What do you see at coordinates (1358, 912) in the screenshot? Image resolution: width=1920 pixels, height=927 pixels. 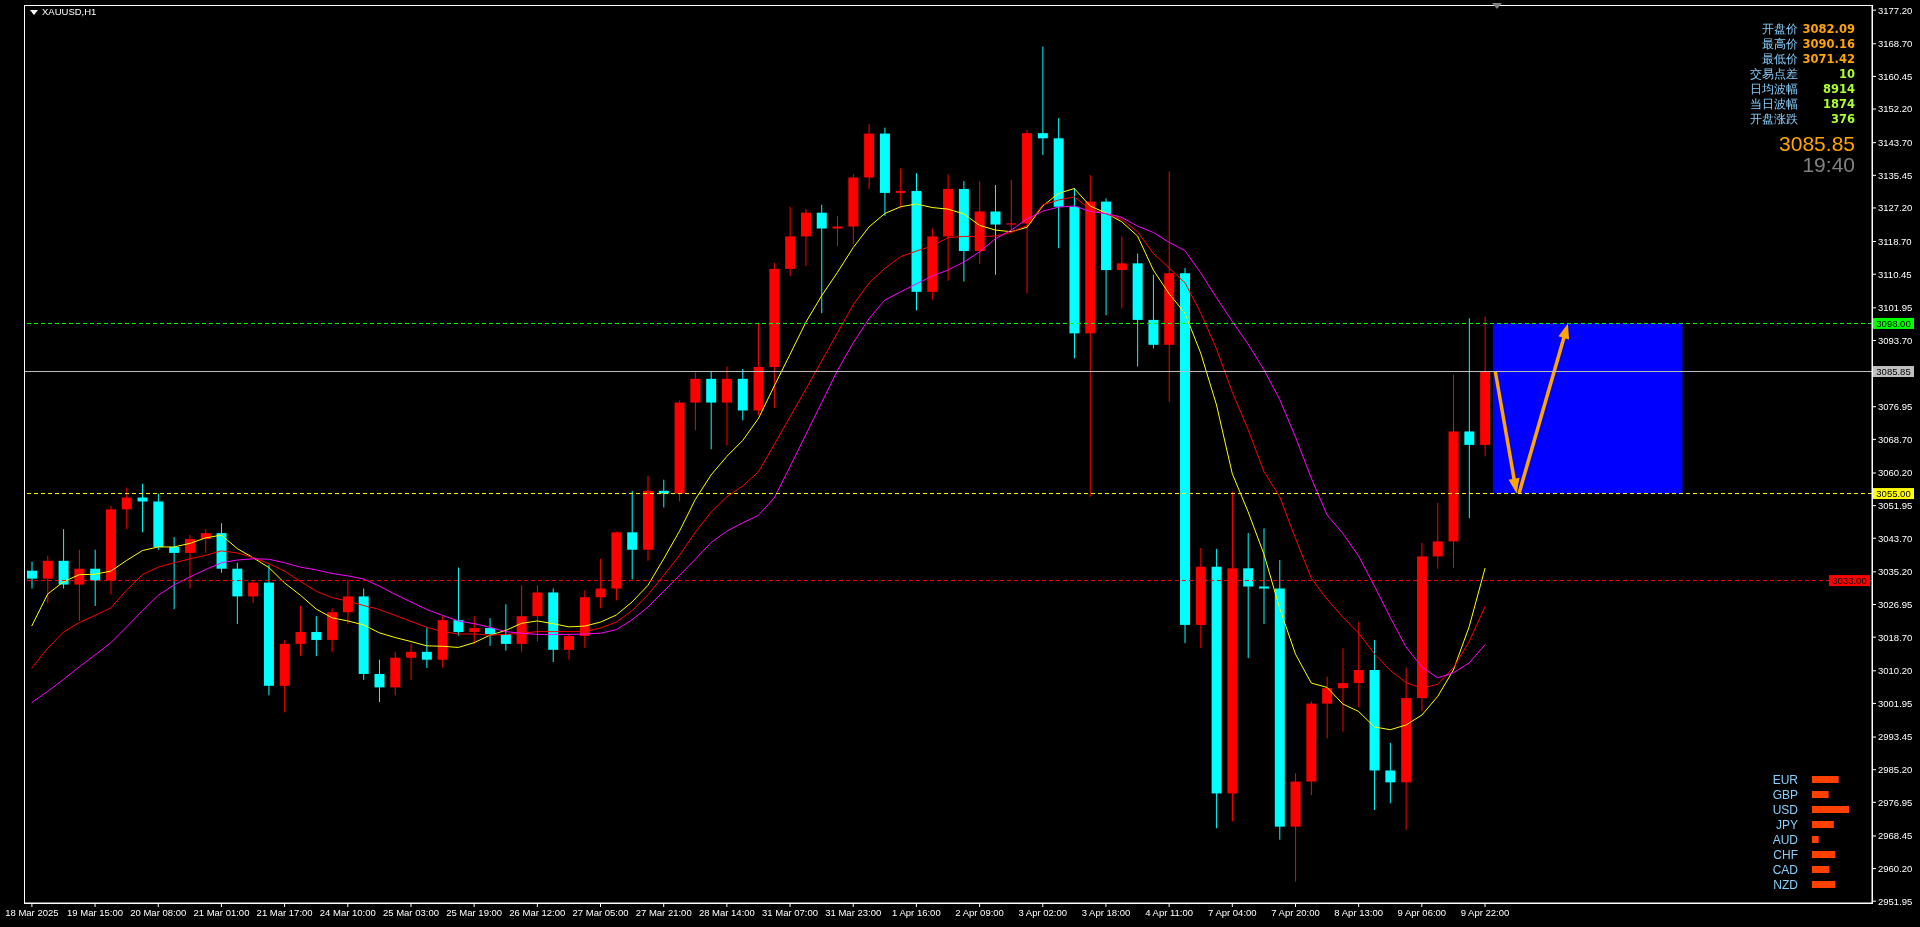 I see `x-tick-label: 8 Apr 13:00` at bounding box center [1358, 912].